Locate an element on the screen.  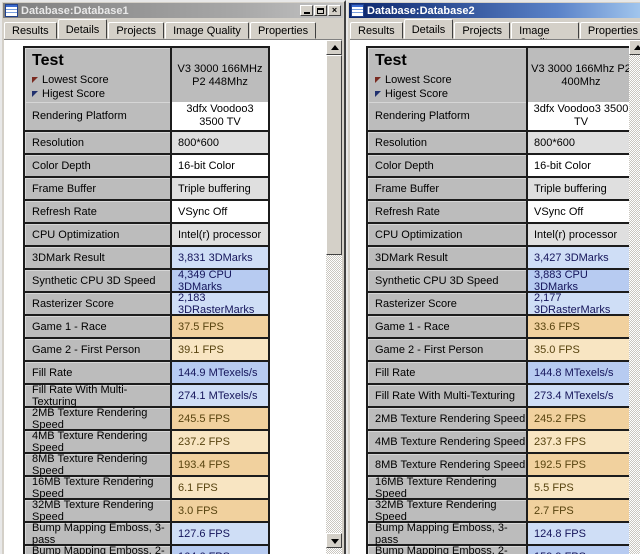
scrollbar-thumb is located at coordinates (334, 155).